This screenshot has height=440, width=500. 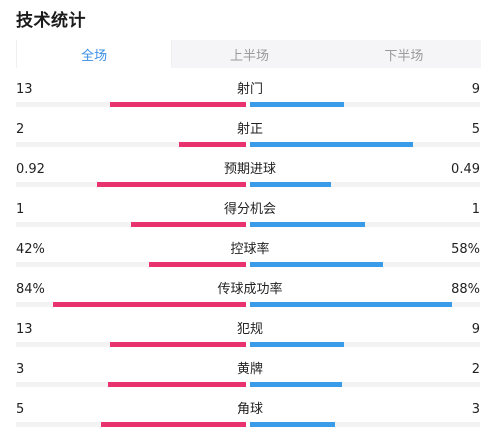 What do you see at coordinates (250, 180) in the screenshot?
I see `stat-row: 0.92 预期进球 0.49` at bounding box center [250, 180].